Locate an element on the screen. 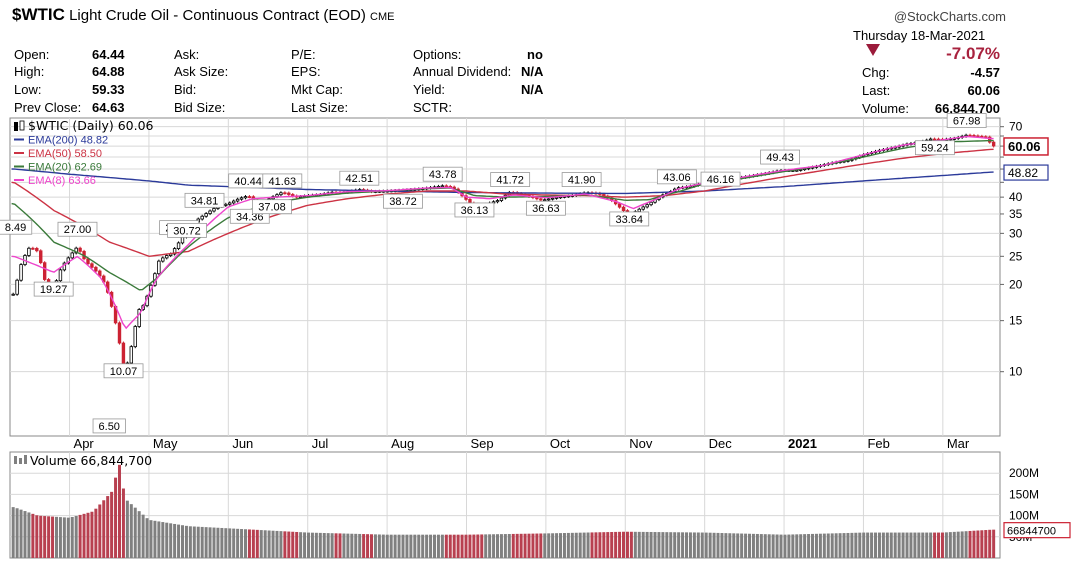  annotation-label: 38.72 is located at coordinates (403, 202).